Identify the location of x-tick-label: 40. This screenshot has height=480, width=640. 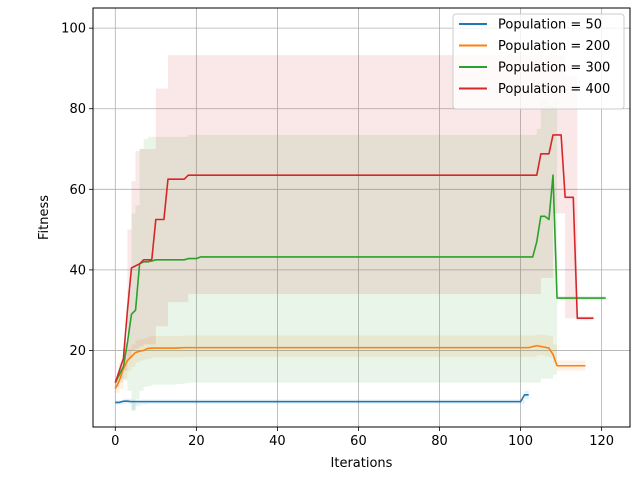
(277, 441).